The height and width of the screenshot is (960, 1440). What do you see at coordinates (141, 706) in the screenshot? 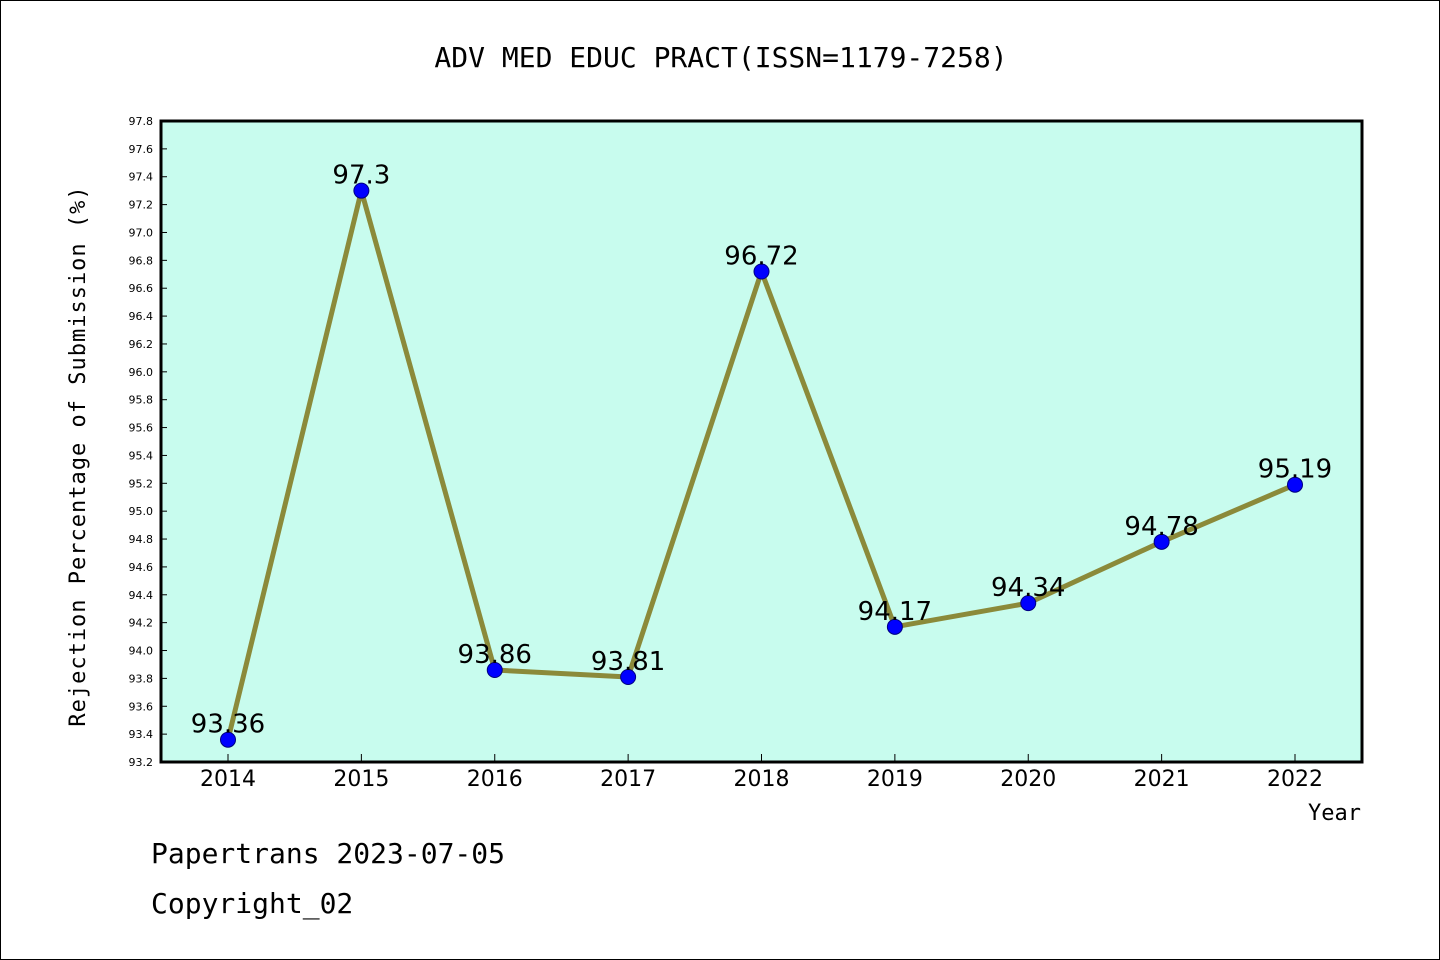
I see `y-tick-label: 93.6` at bounding box center [141, 706].